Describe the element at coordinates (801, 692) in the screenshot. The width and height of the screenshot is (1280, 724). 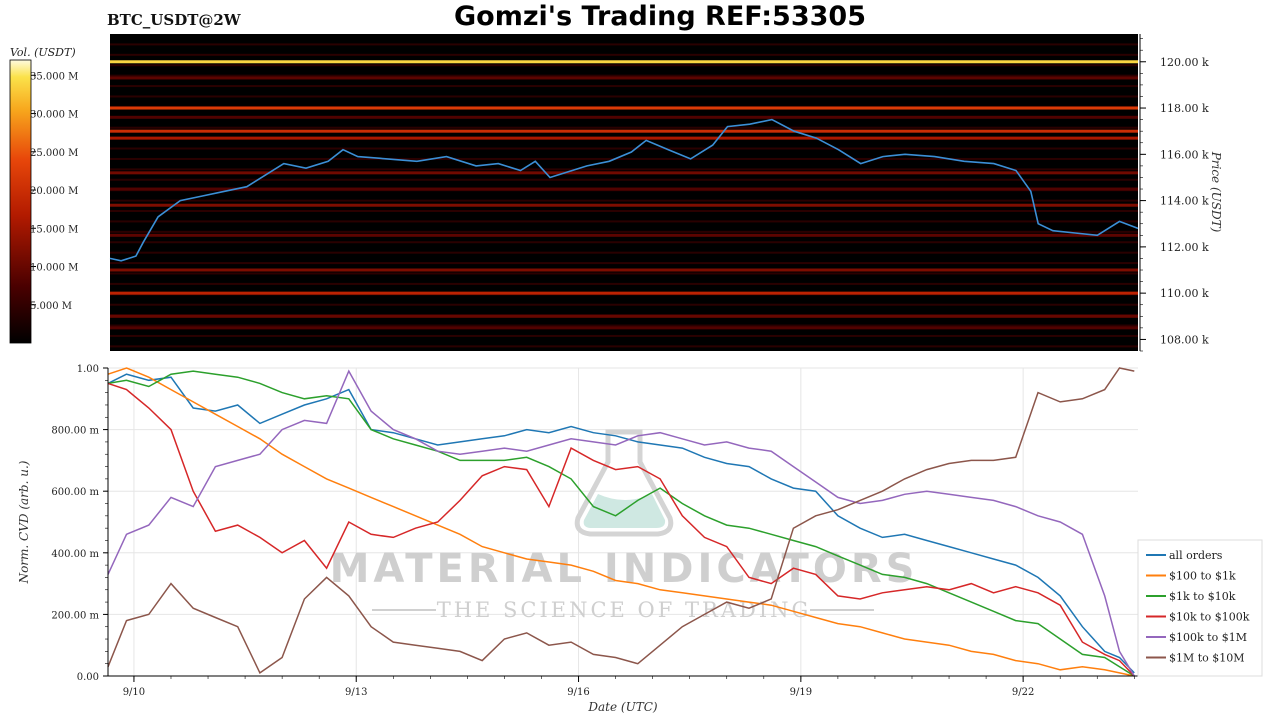
I see `cvd-x-tick-label: 9/19` at that location.